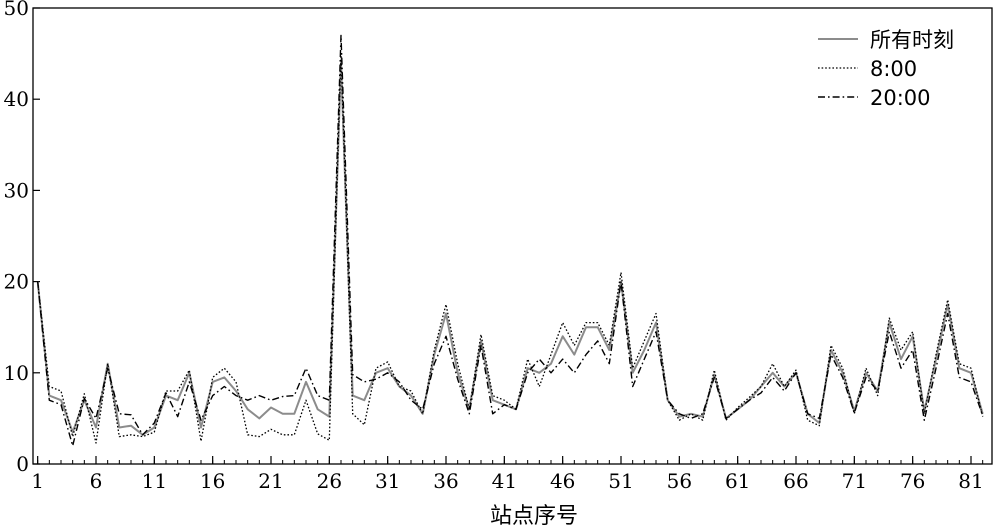 Image resolution: width=1000 pixels, height=531 pixels. I want to click on x-tick-label: 36, so click(445, 481).